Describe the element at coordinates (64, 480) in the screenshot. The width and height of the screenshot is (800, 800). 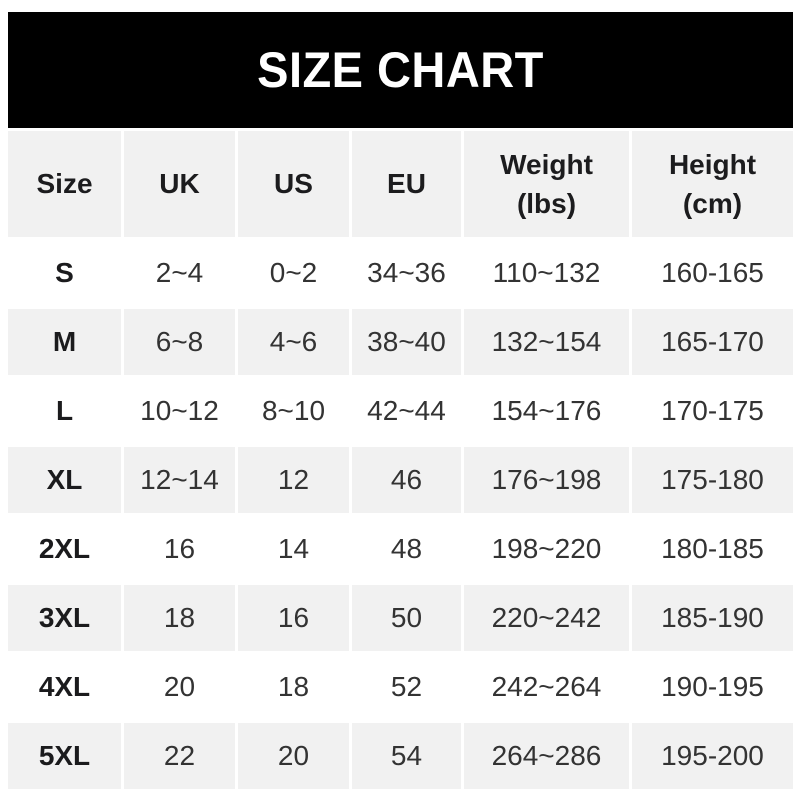
I see `cell-size: XL` at that location.